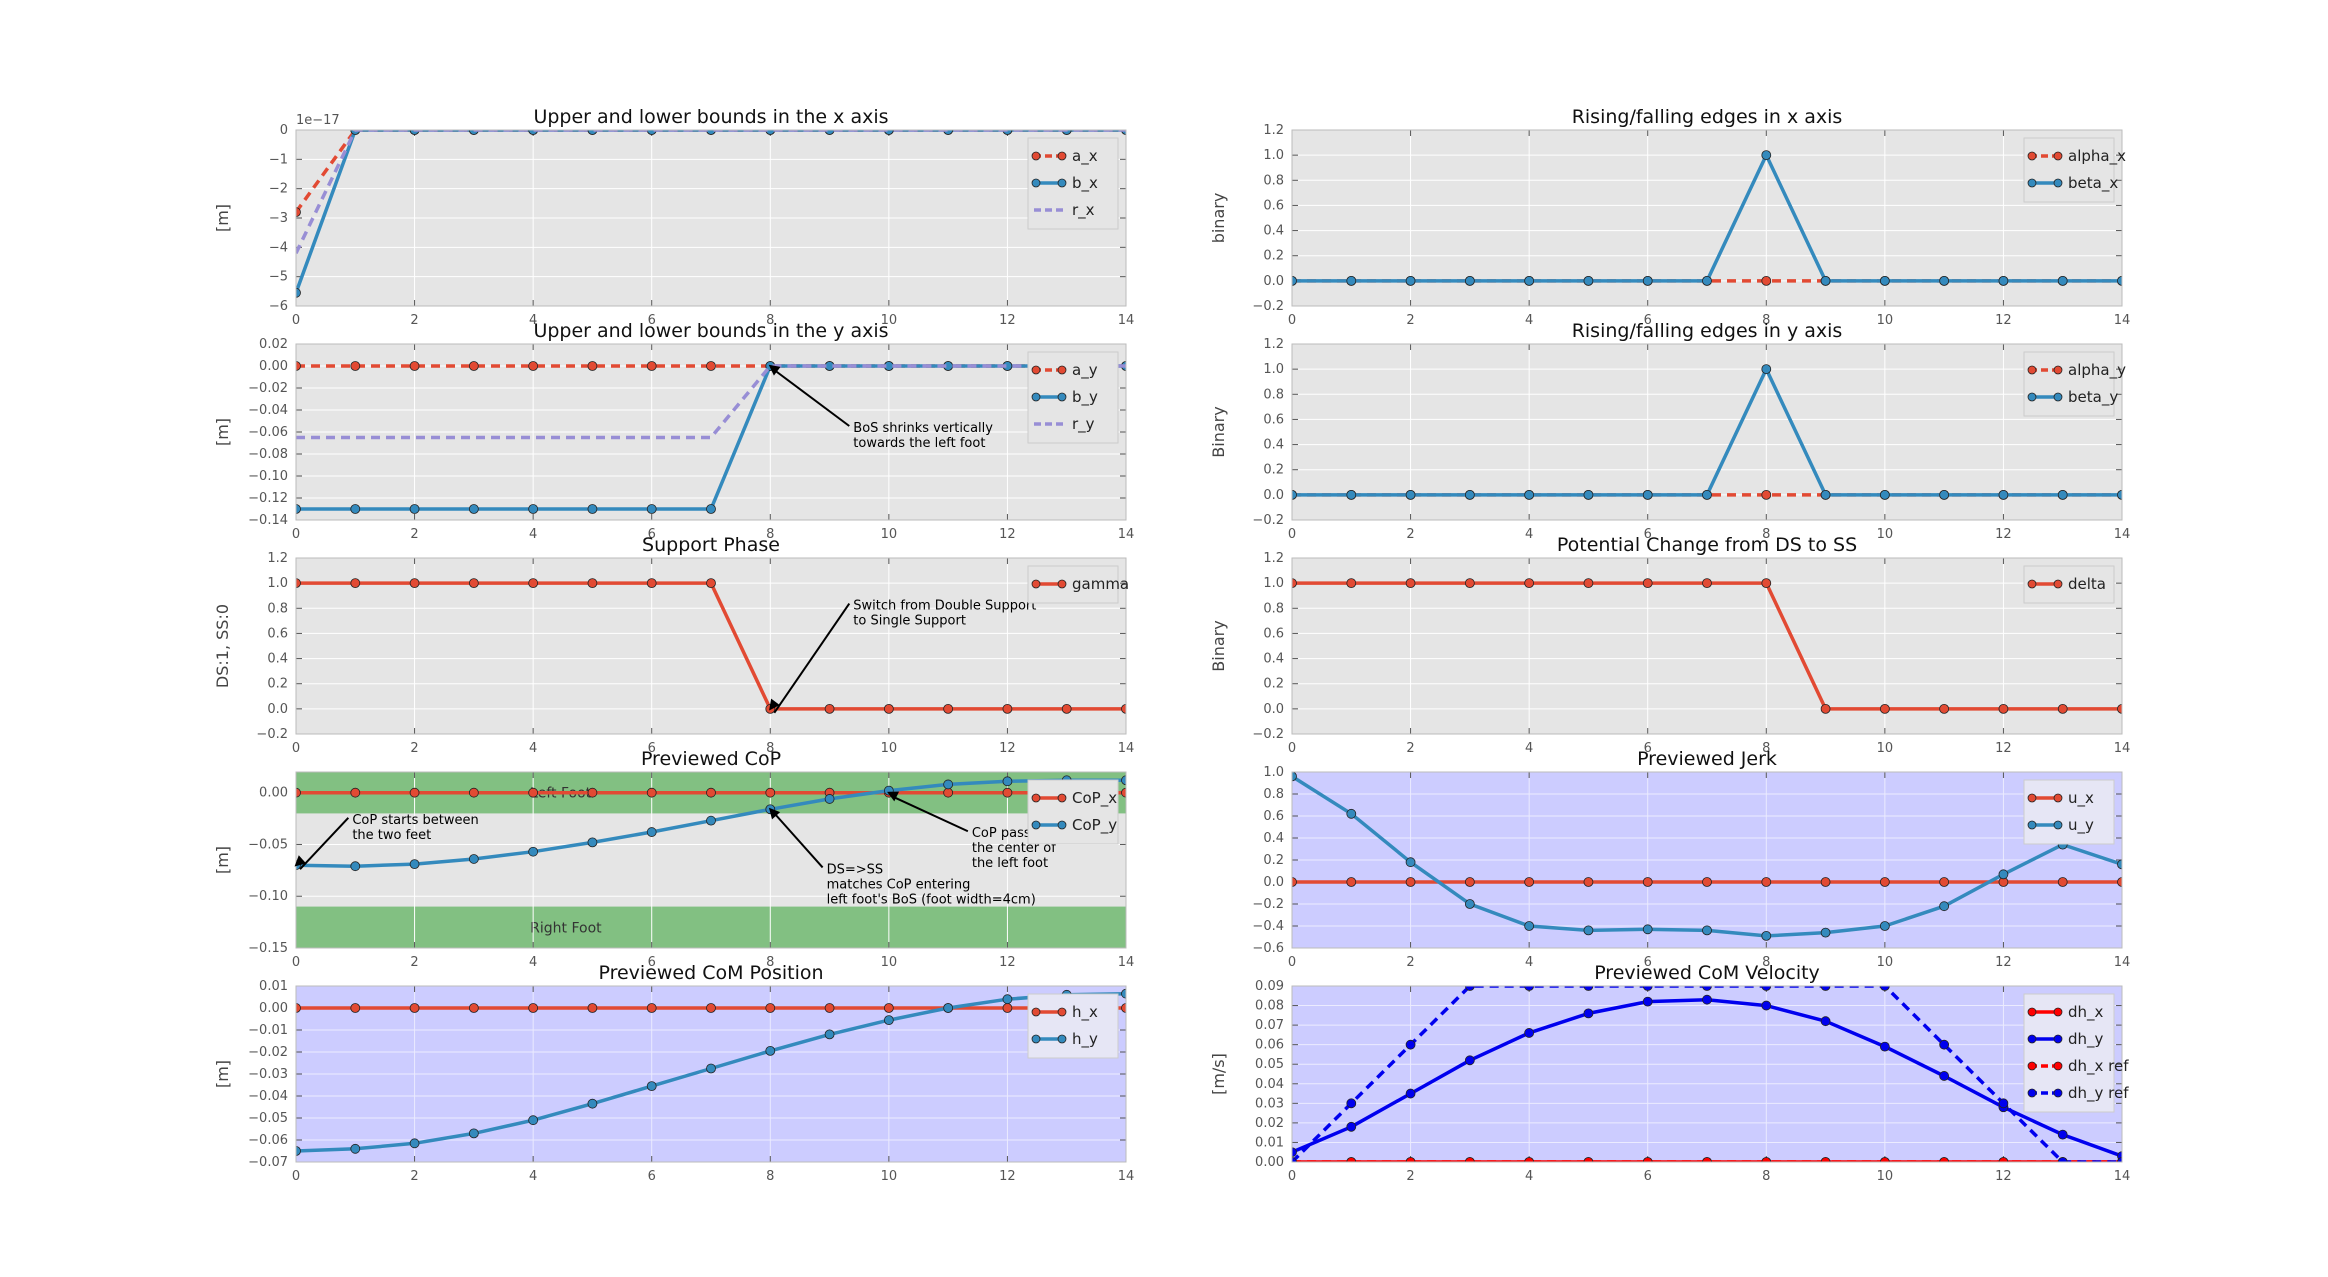  Describe the element at coordinates (2069, 584) in the screenshot. I see `legend: delta` at that location.